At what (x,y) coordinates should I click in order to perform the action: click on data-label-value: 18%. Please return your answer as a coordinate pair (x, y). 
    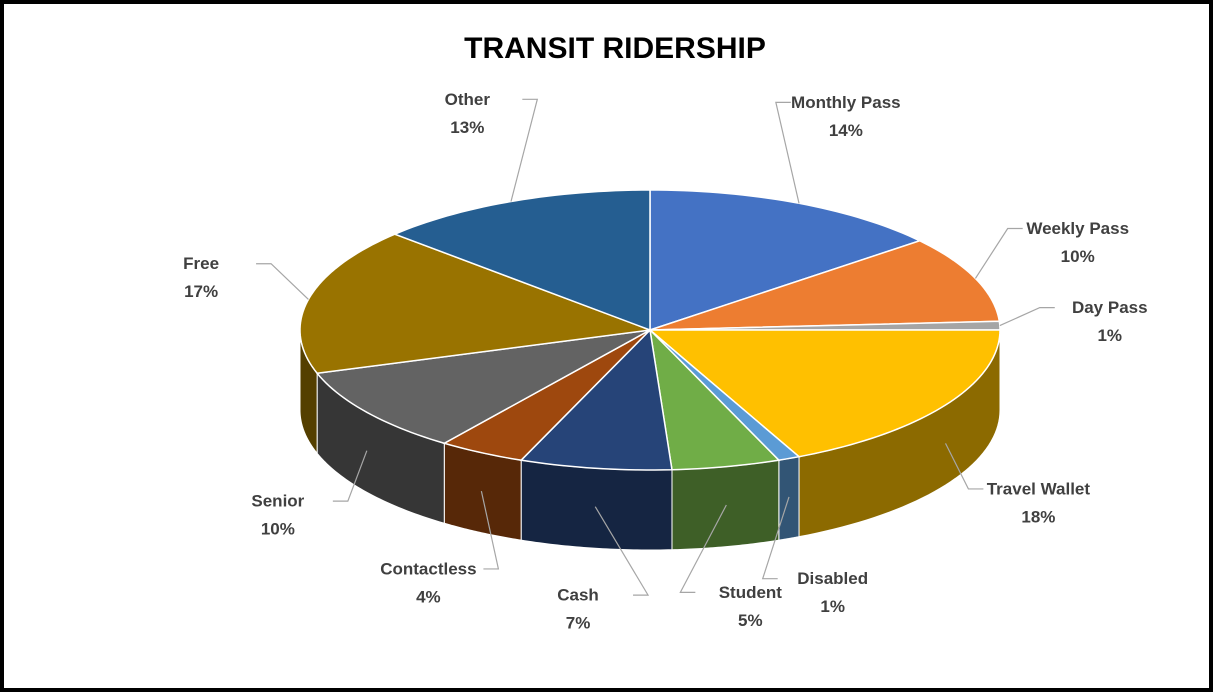
    Looking at the image, I should click on (1038, 516).